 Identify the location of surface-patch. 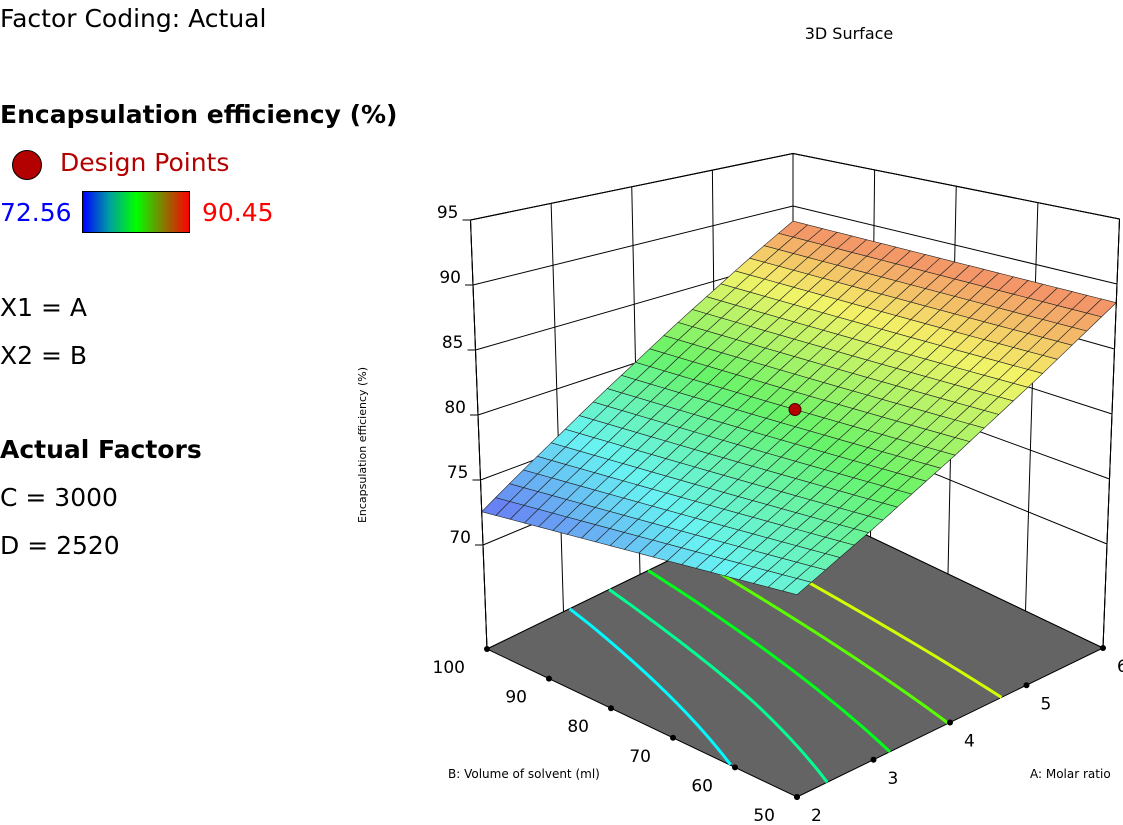
(796, 587).